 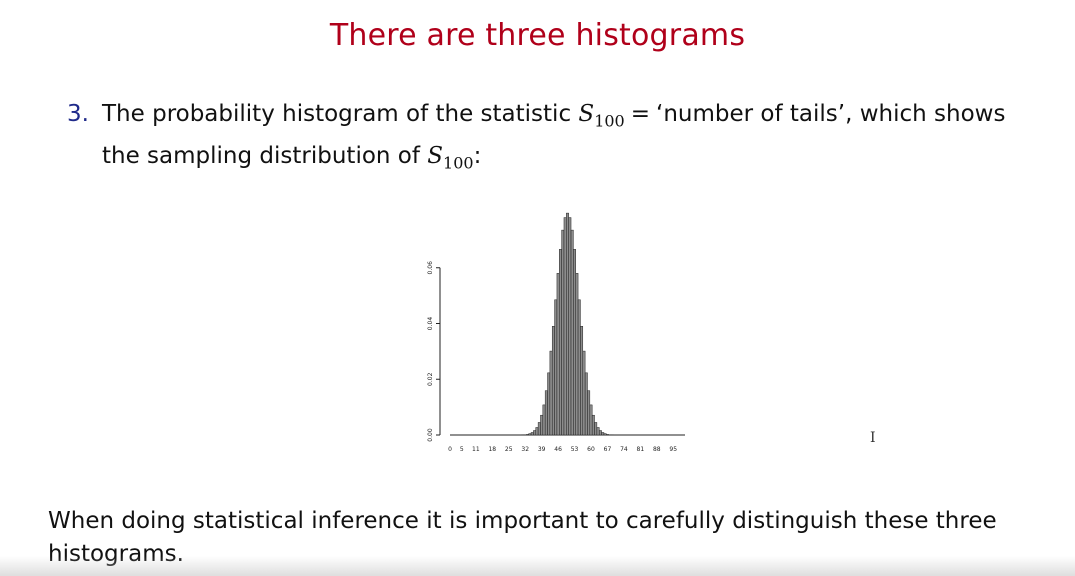 I want to click on statistic-letter-2: S, so click(x=435, y=155).